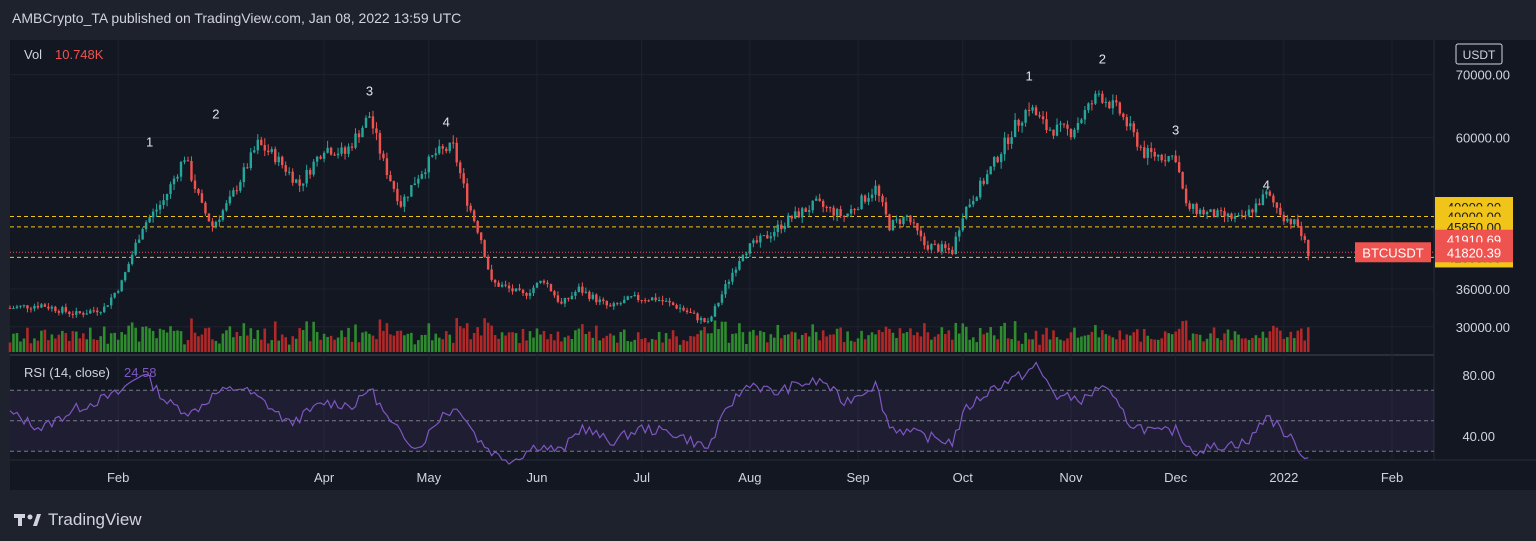 The height and width of the screenshot is (541, 1536). Describe the element at coordinates (1483, 327) in the screenshot. I see `price-tick-label: 30000.00` at that location.